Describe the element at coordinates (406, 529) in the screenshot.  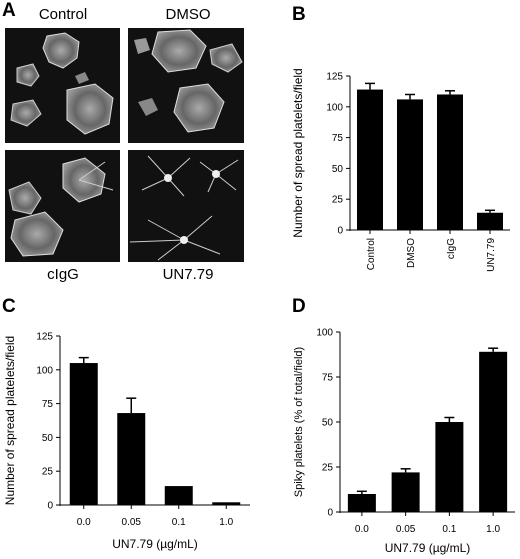
I see `chart-d-x-tick-label: 0.05` at that location.